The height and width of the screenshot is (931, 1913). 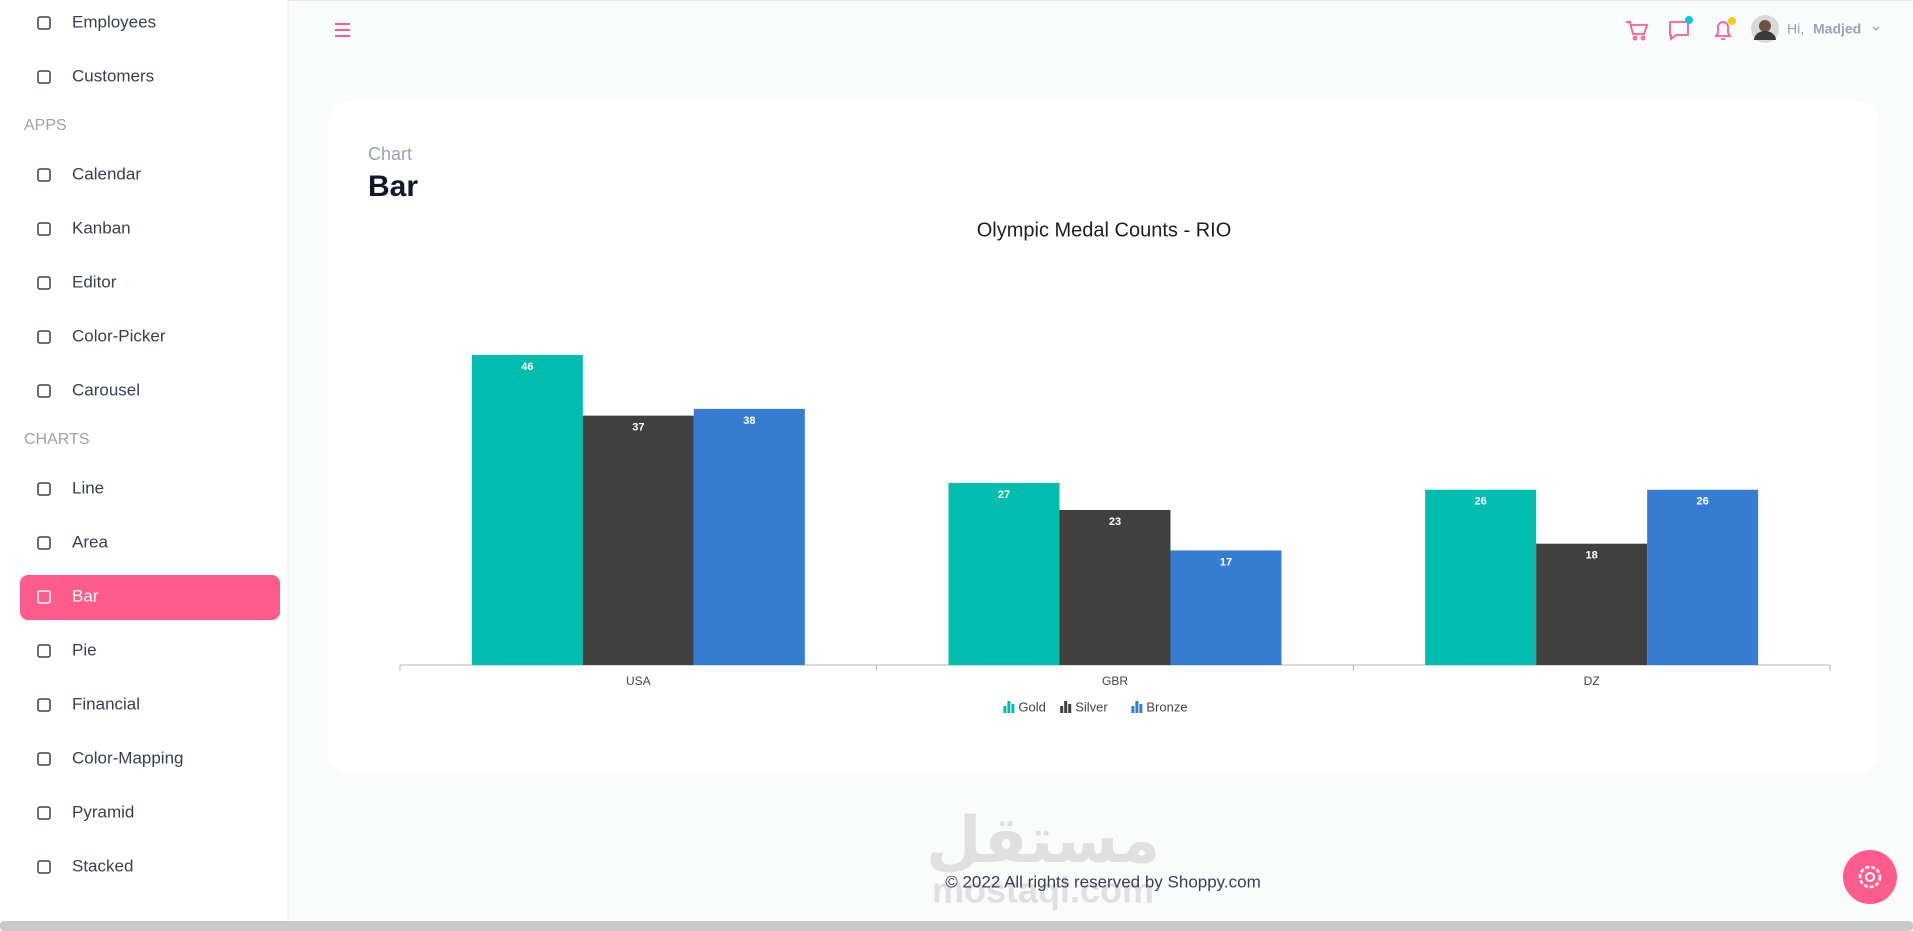 I want to click on nav-item: Calendar, so click(x=89, y=173).